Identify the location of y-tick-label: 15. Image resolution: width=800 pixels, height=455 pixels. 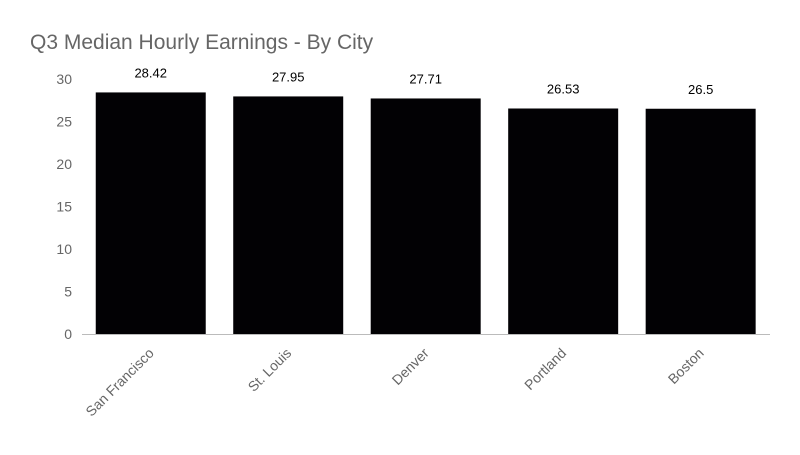
(64, 207).